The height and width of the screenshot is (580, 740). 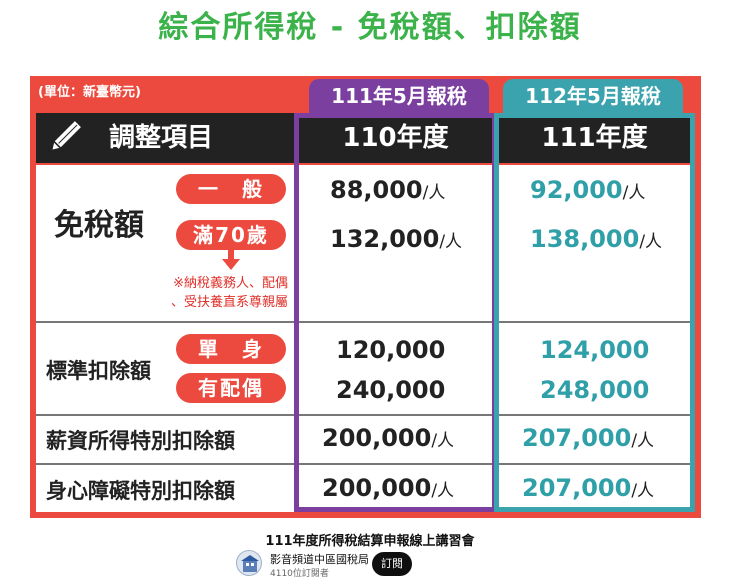 I want to click on building-icon, so click(x=250, y=563).